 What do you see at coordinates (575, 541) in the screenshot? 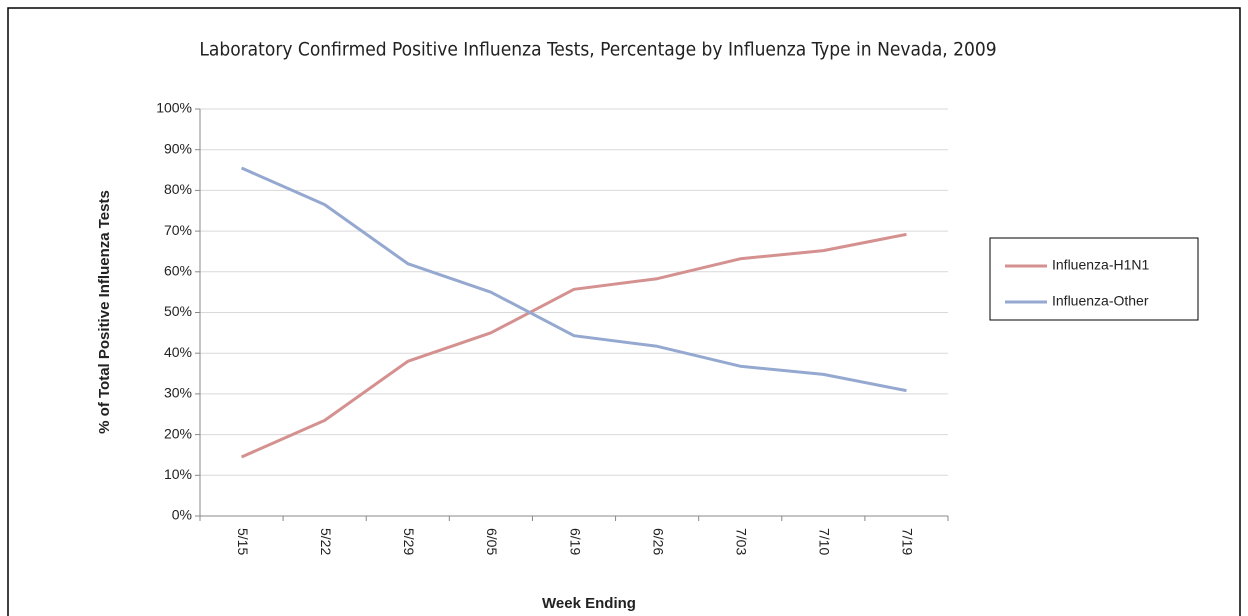
I see `x-tick-label: 6/19` at bounding box center [575, 541].